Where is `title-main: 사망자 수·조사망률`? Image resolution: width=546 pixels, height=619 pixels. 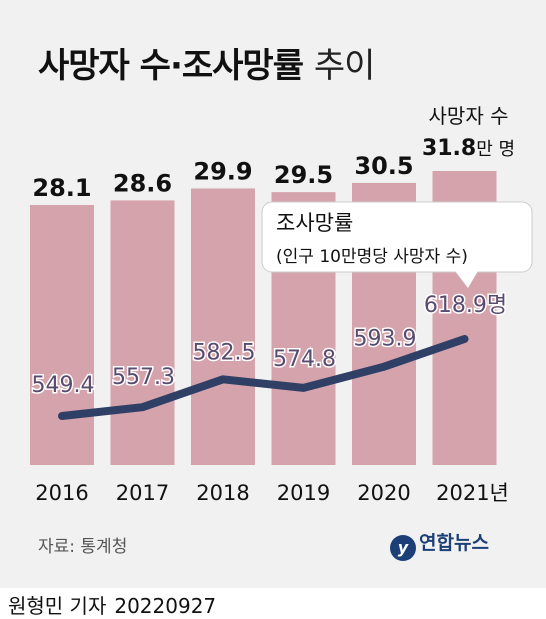
title-main: 사망자 수·조사망률 is located at coordinates (171, 66).